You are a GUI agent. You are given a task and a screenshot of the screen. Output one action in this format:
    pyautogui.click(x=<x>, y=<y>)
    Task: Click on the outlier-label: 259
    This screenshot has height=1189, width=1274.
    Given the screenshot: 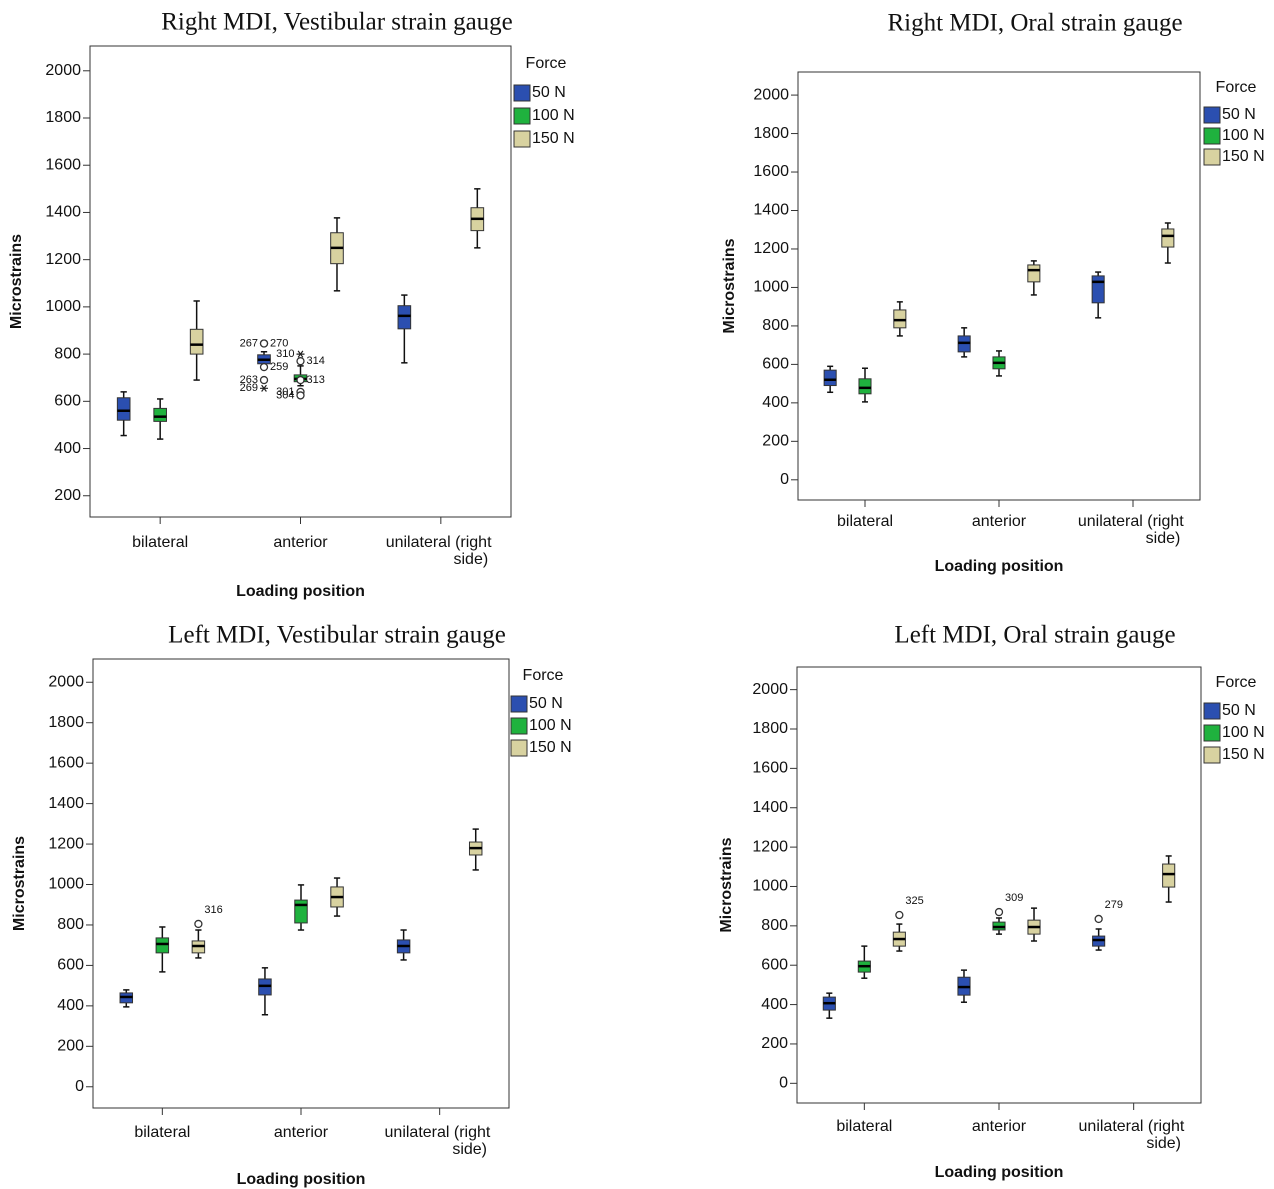 What is the action you would take?
    pyautogui.click(x=279, y=367)
    